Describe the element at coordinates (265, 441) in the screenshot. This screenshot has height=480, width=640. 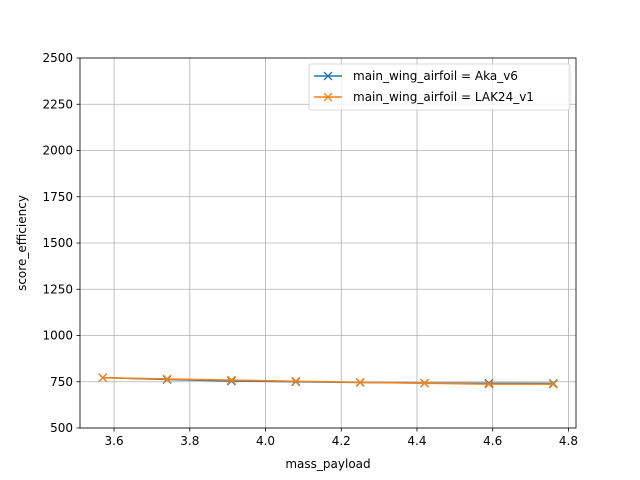
I see `x-tick-label: 4.0` at that location.